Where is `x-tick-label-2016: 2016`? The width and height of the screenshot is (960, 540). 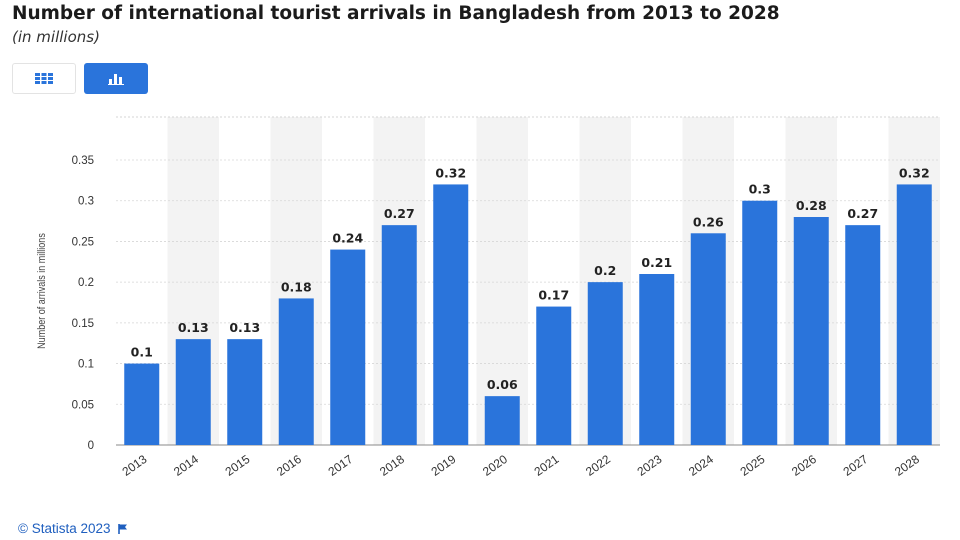 x-tick-label-2016: 2016 is located at coordinates (289, 465).